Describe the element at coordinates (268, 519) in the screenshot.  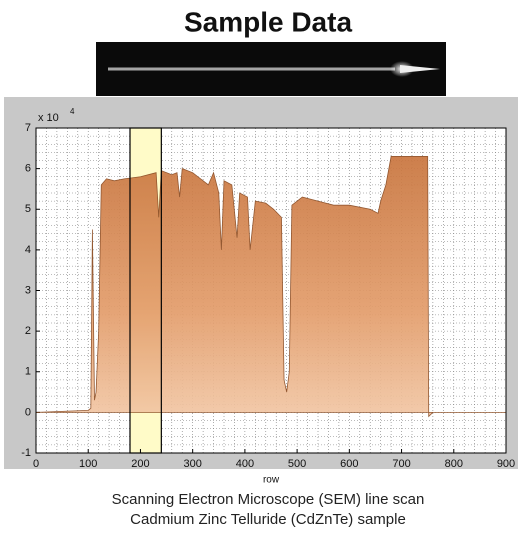
I see `caption-line: Cadmium Zinc Telluride (CdZnTe) sample` at that location.